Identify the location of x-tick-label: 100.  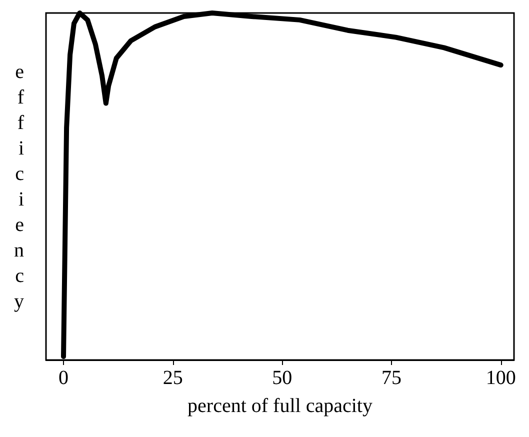
(501, 378).